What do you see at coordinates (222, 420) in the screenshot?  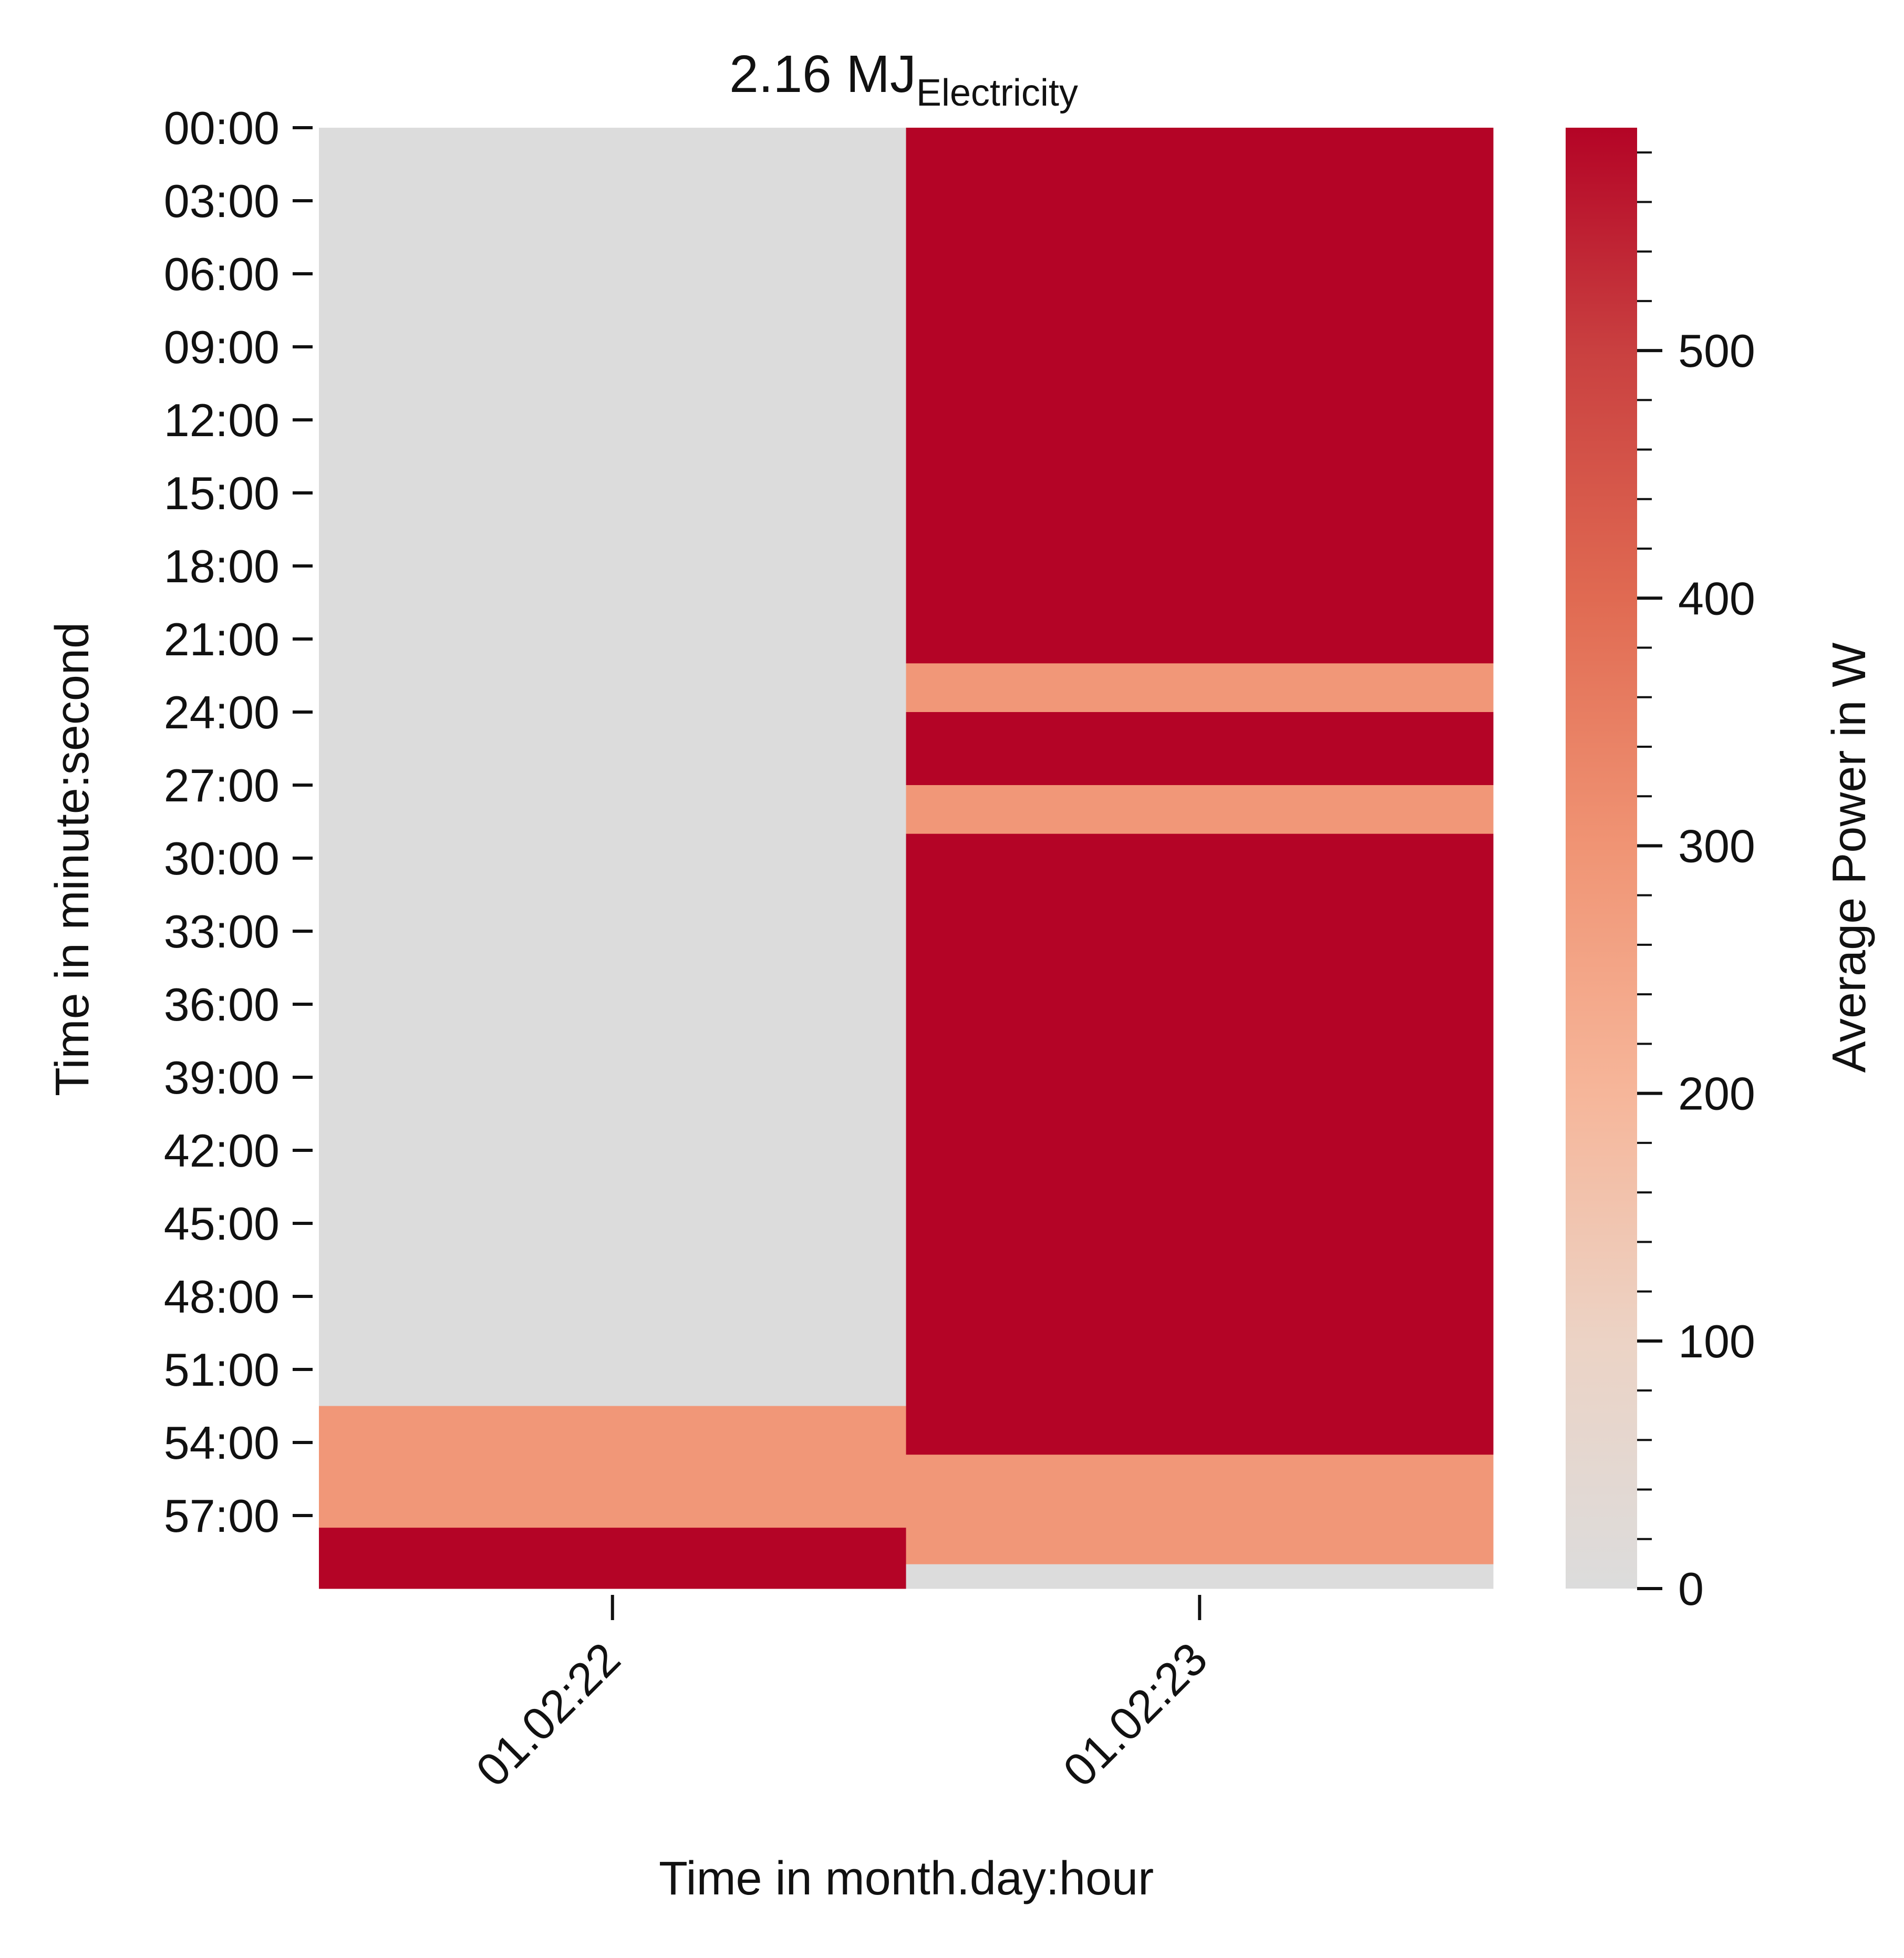 I see `y-tick-label: 12:00` at bounding box center [222, 420].